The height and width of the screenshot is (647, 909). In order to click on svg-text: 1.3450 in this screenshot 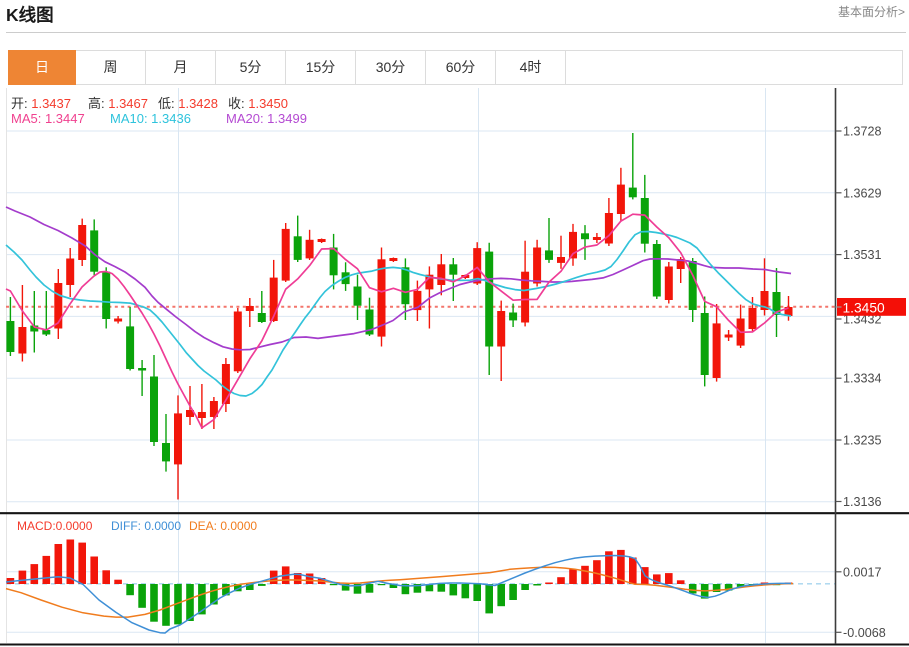, I will do `click(864, 307)`.